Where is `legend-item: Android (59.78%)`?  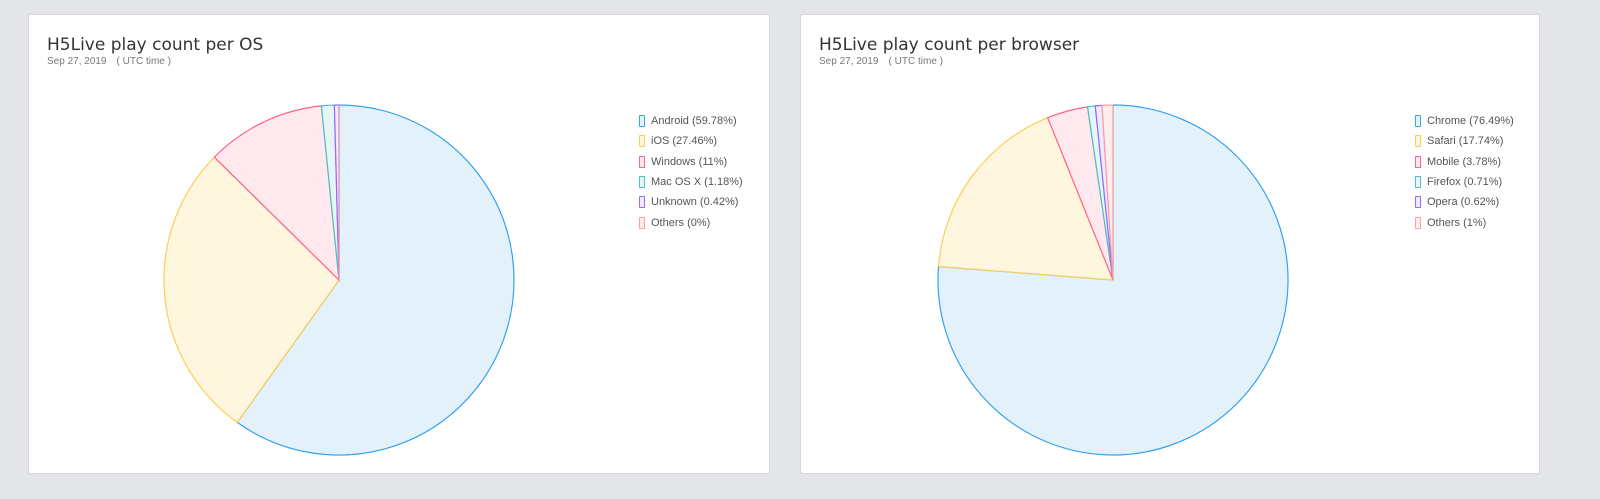 legend-item: Android (59.78%) is located at coordinates (691, 121).